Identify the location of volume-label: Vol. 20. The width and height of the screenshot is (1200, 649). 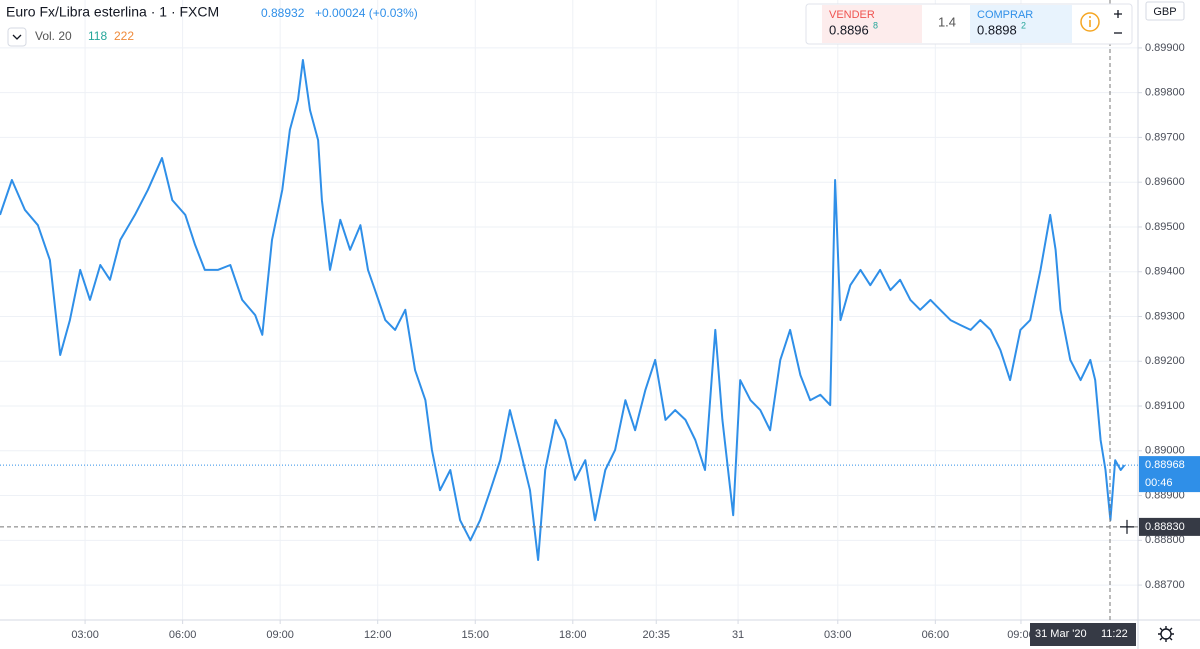
(53, 36).